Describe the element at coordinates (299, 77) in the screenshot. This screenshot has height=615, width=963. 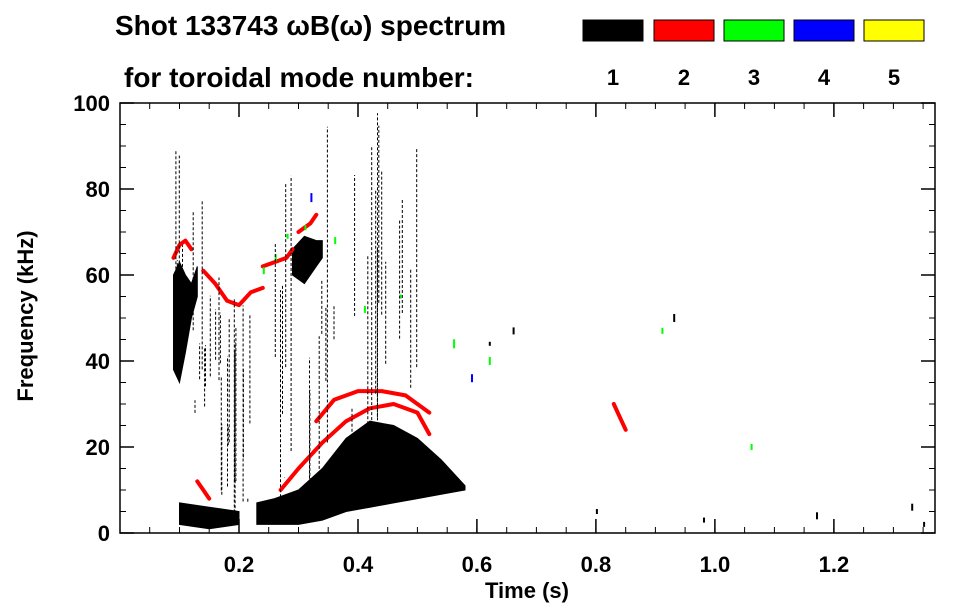
I see `title-line-2: for toroidal mode number:` at that location.